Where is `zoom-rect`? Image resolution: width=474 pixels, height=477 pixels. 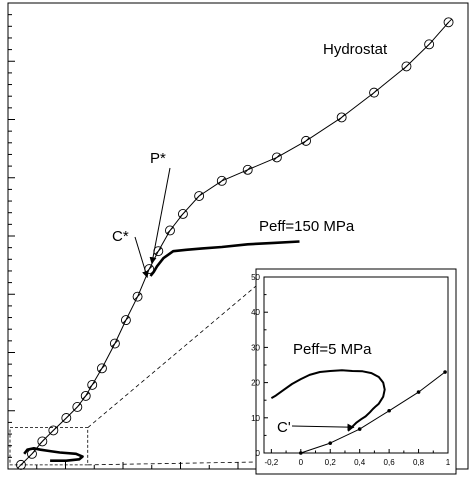 zoom-rect is located at coordinates (49, 446).